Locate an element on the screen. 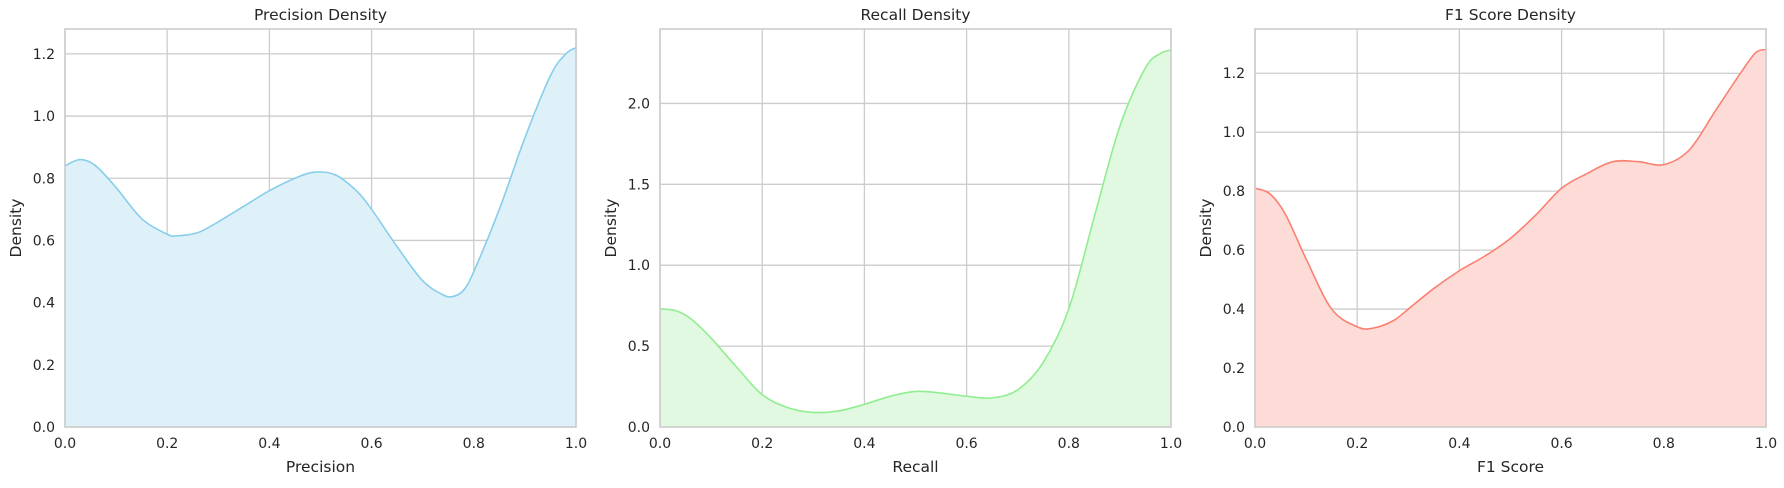  x-axis-label: F1 Score is located at coordinates (1510, 467).